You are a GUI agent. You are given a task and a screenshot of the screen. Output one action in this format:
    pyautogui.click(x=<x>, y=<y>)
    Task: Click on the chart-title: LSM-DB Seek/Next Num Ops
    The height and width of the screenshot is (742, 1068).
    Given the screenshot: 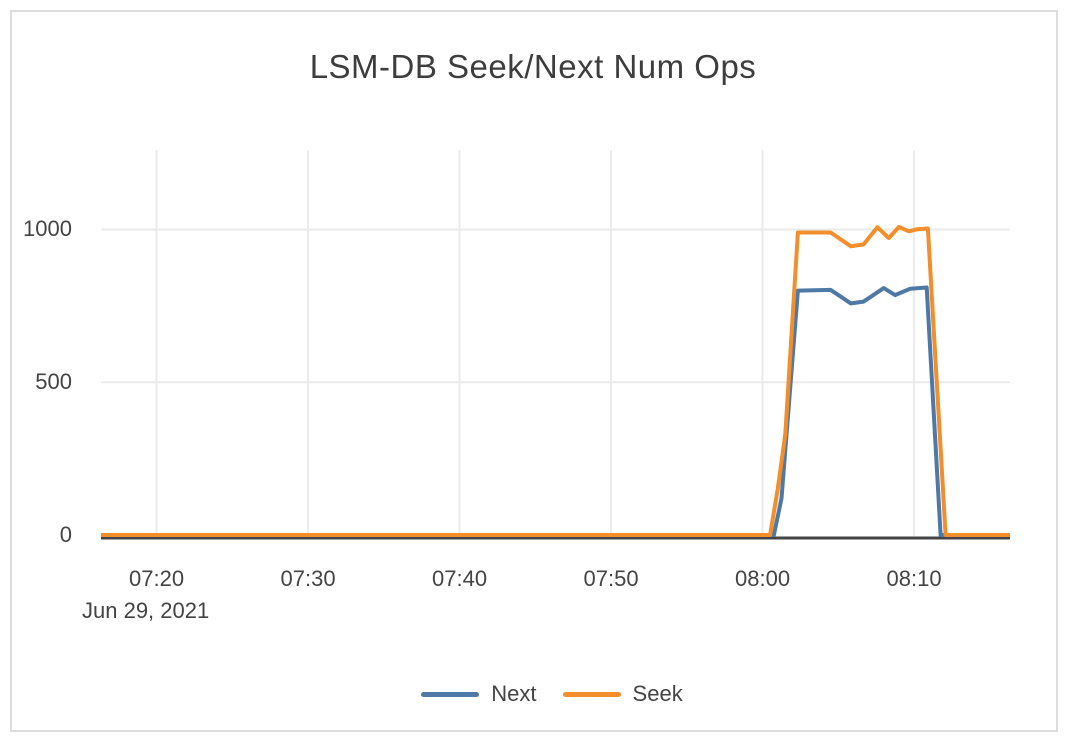 What is the action you would take?
    pyautogui.click(x=533, y=66)
    